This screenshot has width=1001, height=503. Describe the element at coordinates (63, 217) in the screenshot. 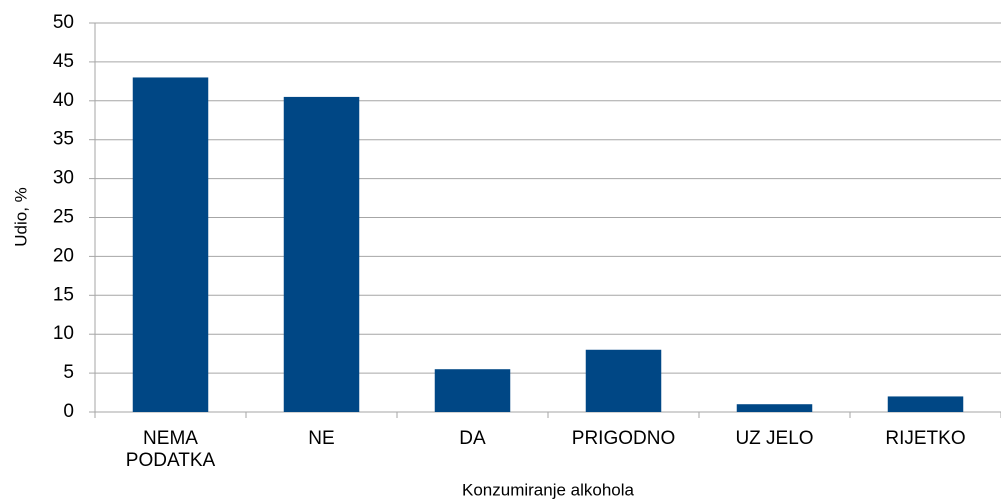

I see `y-tick-label: 25` at that location.